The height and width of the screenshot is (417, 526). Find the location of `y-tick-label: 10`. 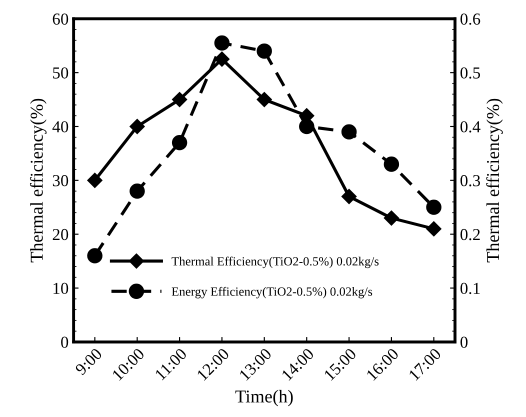

y-tick-label: 10 is located at coordinates (61, 288).